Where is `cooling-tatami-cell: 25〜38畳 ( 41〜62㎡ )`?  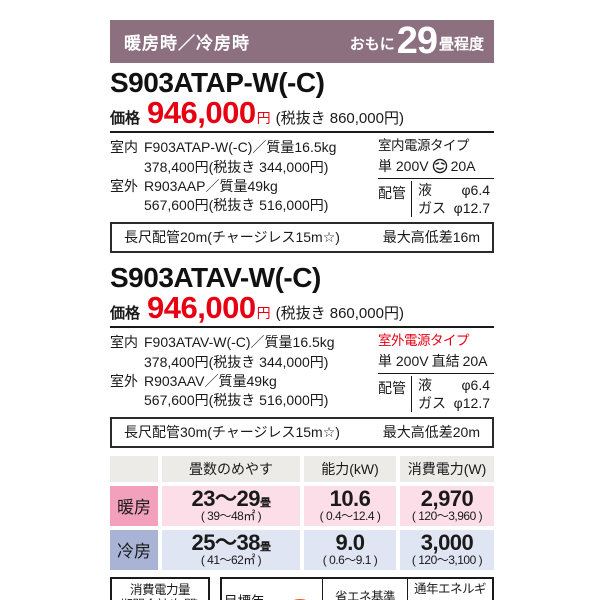
cooling-tatami-cell: 25〜38畳 ( 41〜62㎡ ) is located at coordinates (231, 549).